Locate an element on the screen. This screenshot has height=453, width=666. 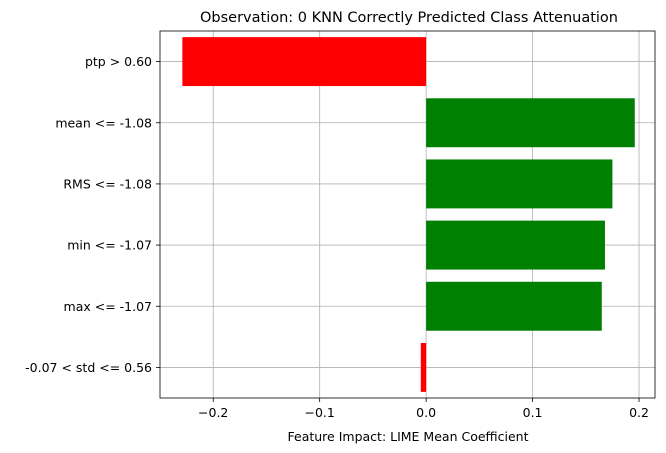
x-tick-label: 0.2 is located at coordinates (639, 412).